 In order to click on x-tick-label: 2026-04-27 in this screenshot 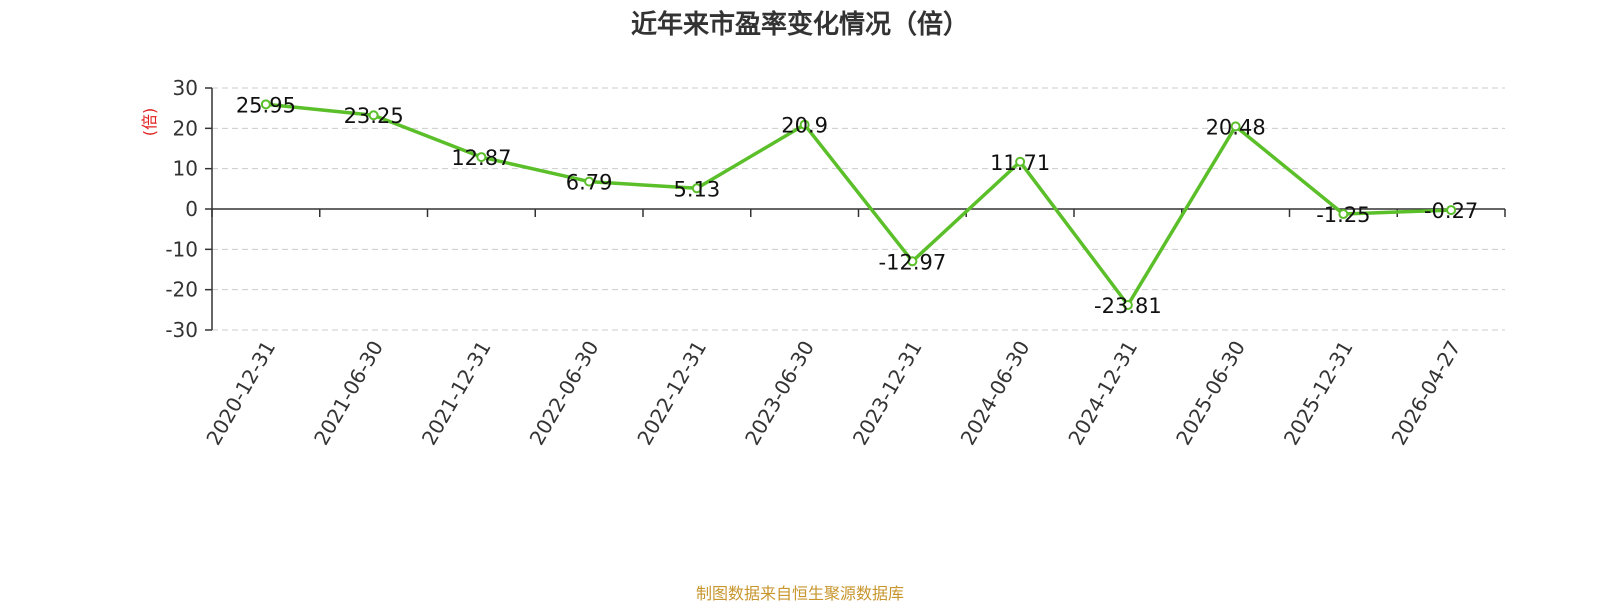, I will do `click(1426, 393)`.